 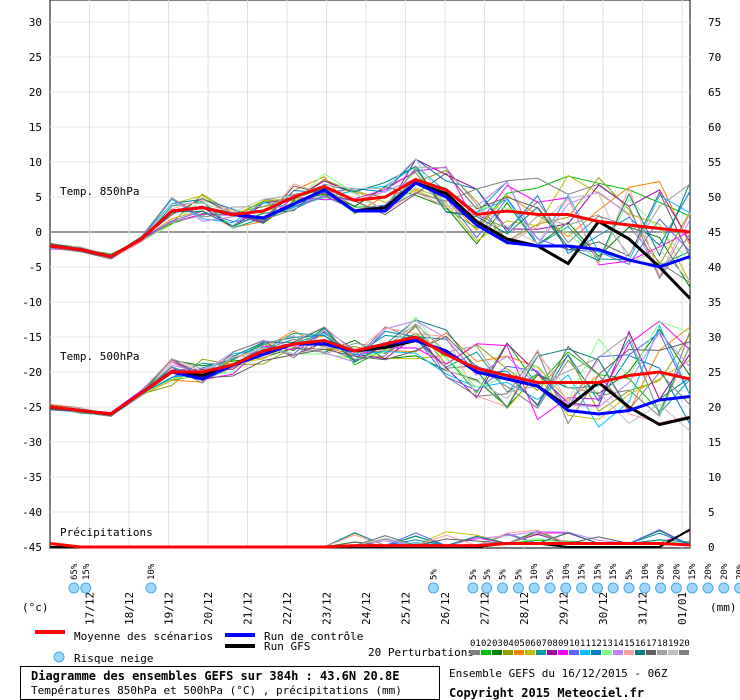 What do you see at coordinates (530, 644) in the screenshot?
I see `legend-pert-number: 06` at bounding box center [530, 644].